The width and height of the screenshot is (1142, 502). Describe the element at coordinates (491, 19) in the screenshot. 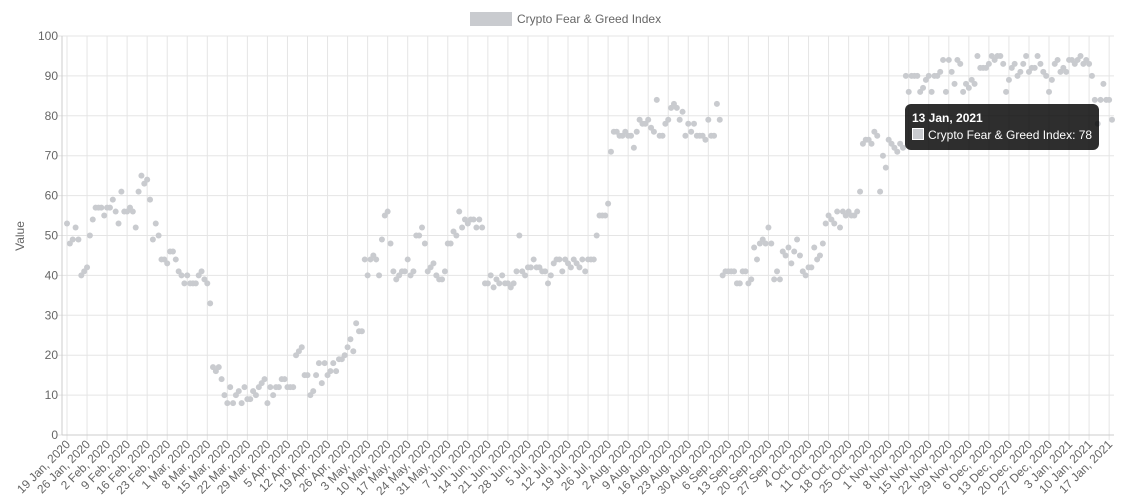

I see `legend-swatch` at that location.